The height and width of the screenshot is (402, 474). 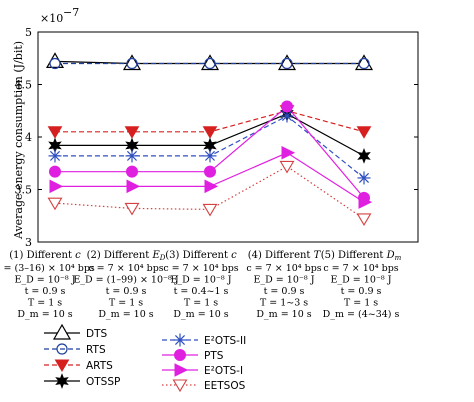 What do you see at coordinates (99, 366) in the screenshot?
I see `legend-label-2: ARTS` at bounding box center [99, 366].